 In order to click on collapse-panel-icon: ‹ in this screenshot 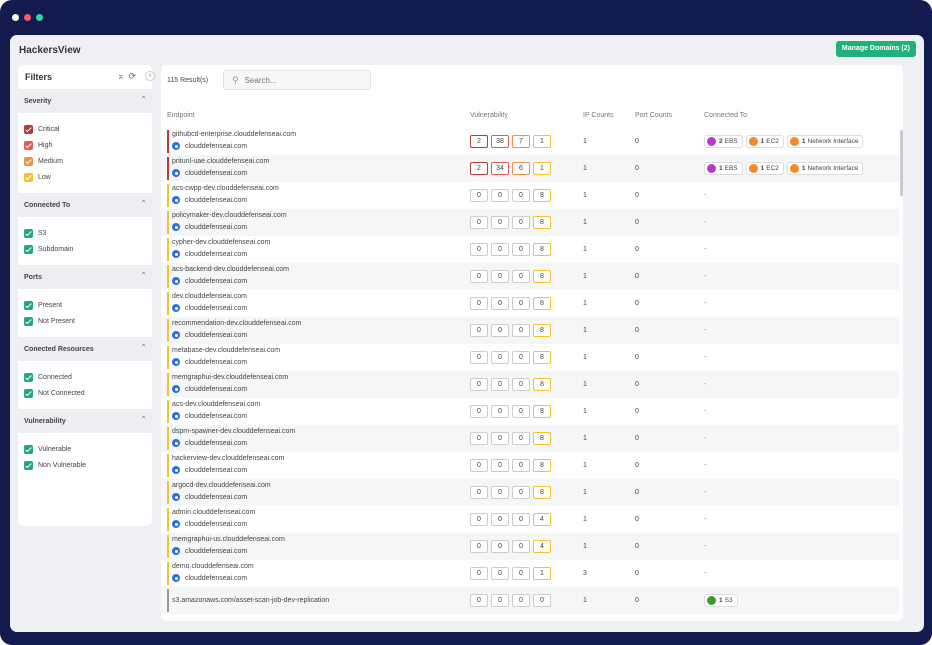, I will do `click(150, 76)`.